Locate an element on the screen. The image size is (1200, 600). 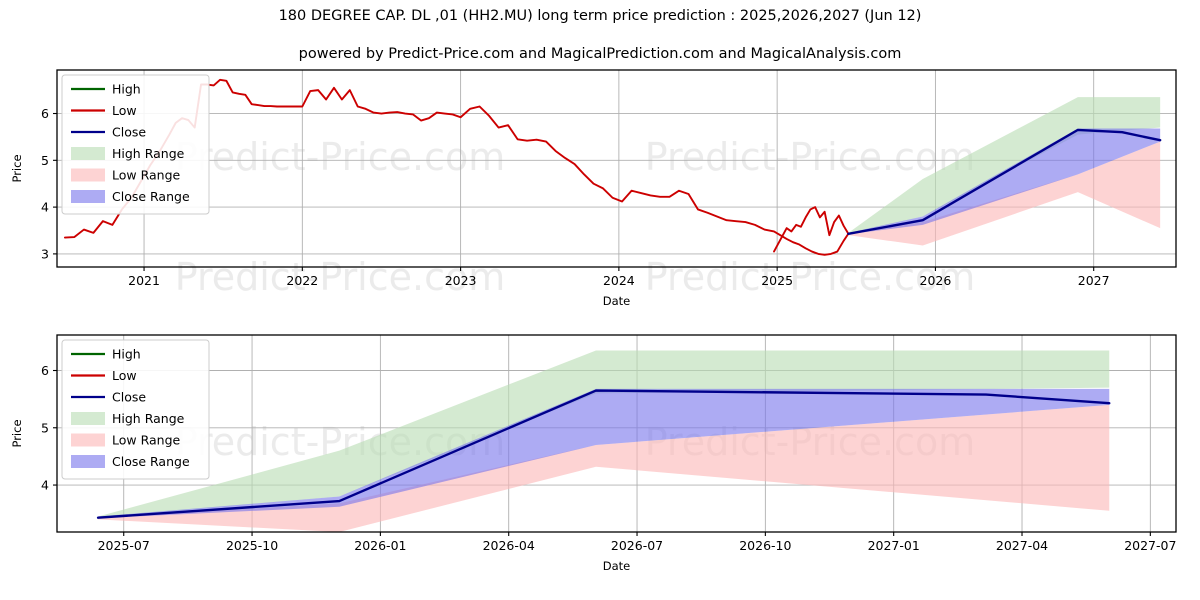
series-line-low-recent is located at coordinates (811, 229).